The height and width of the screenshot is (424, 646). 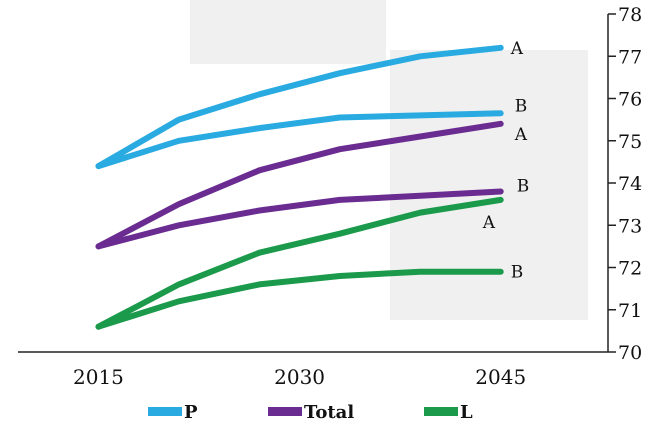 I want to click on end-label-l-b: B, so click(x=517, y=273).